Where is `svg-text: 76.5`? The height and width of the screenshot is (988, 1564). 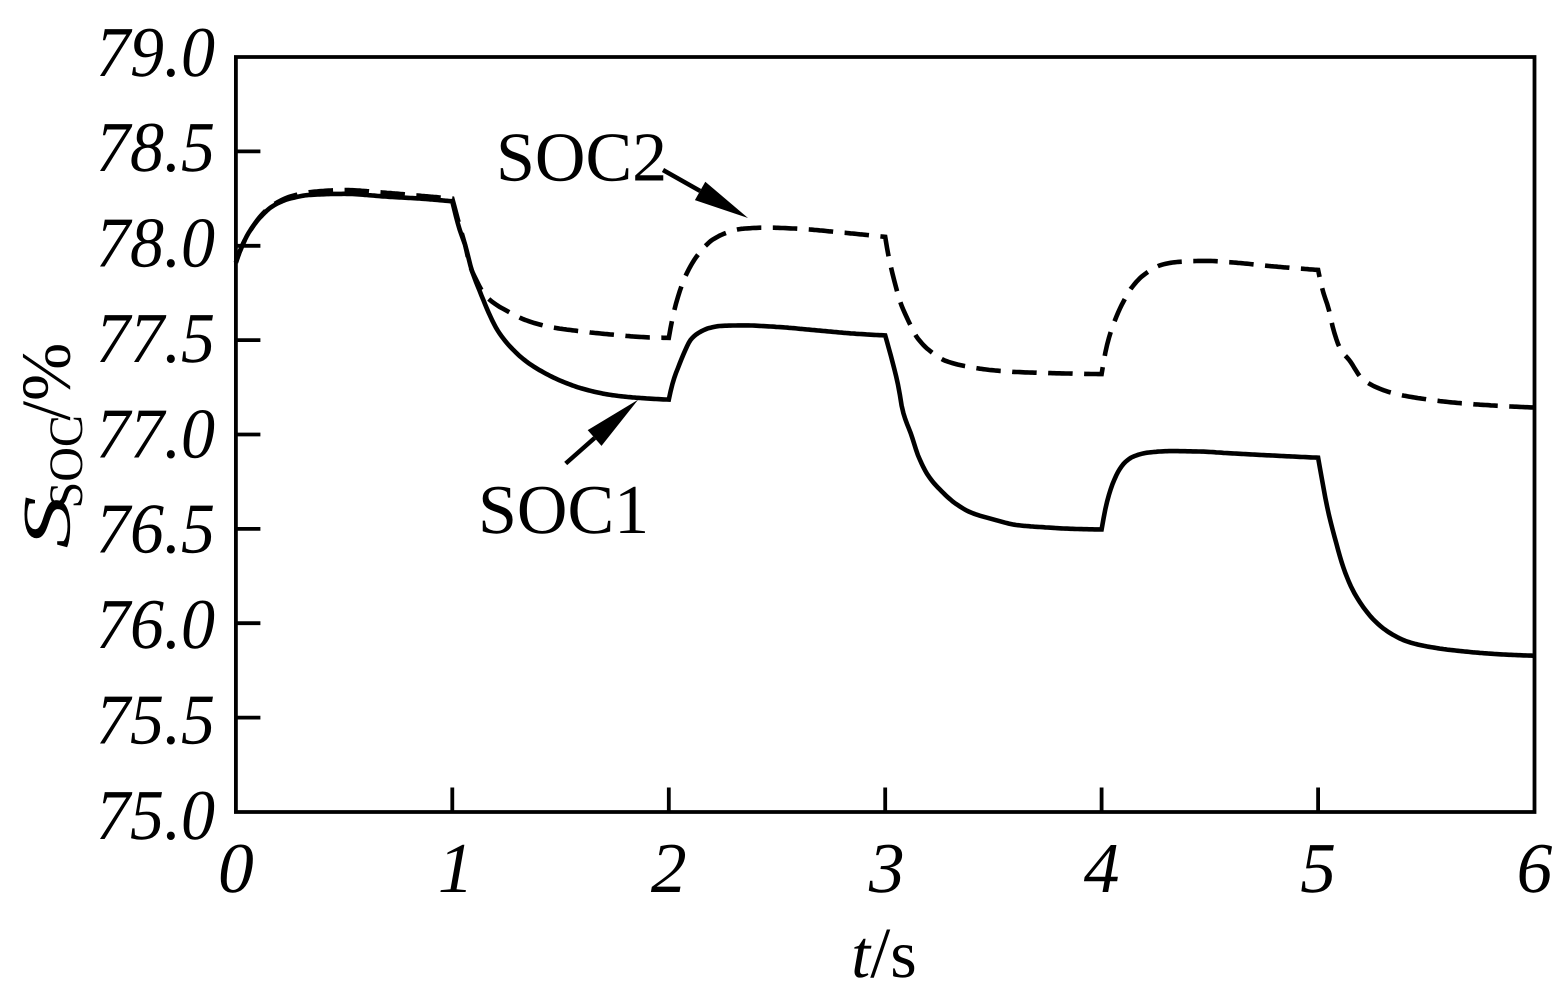 svg-text: 76.5 is located at coordinates (155, 529).